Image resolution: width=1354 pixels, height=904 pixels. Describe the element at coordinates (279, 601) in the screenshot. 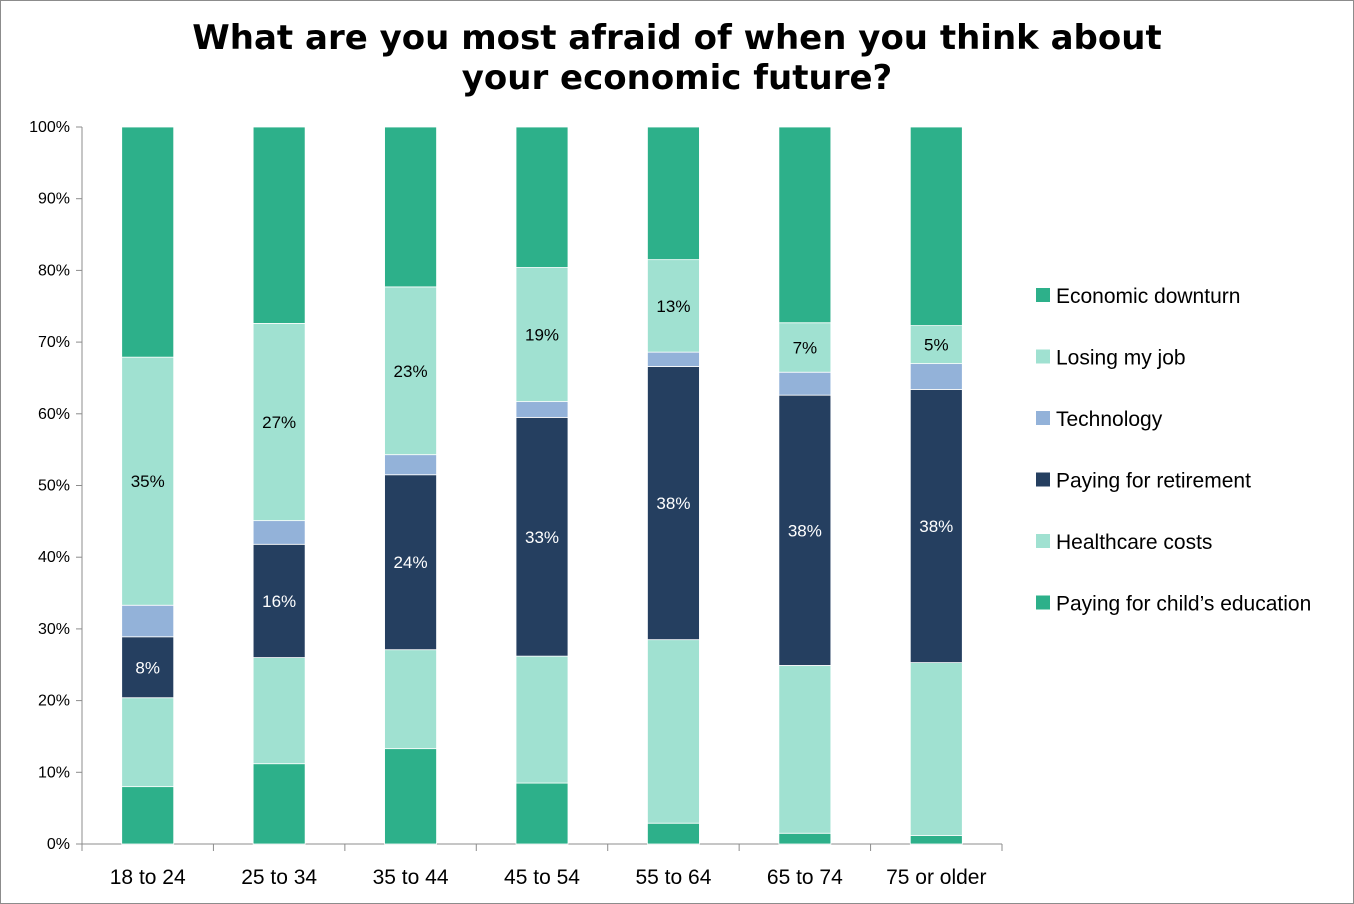

I see `data-label: 16%` at that location.